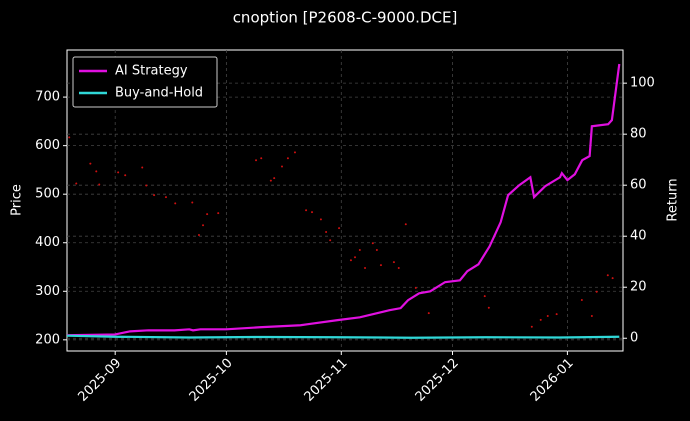 This screenshot has width=690, height=421. I want to click on y-tick-label: 500, so click(47, 194).